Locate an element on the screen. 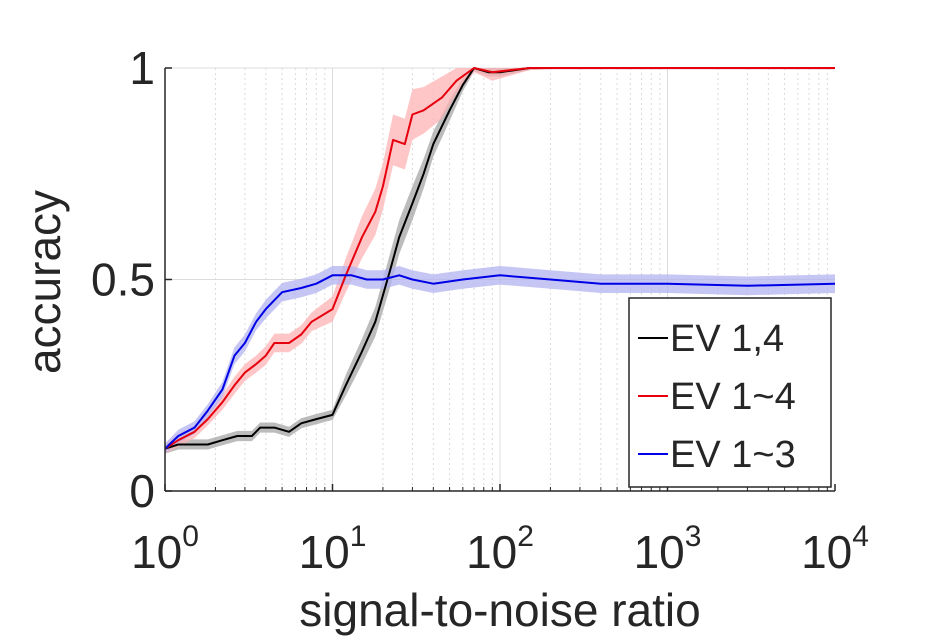 The height and width of the screenshot is (642, 925). x-tick-label: 10⁴ is located at coordinates (835, 549).